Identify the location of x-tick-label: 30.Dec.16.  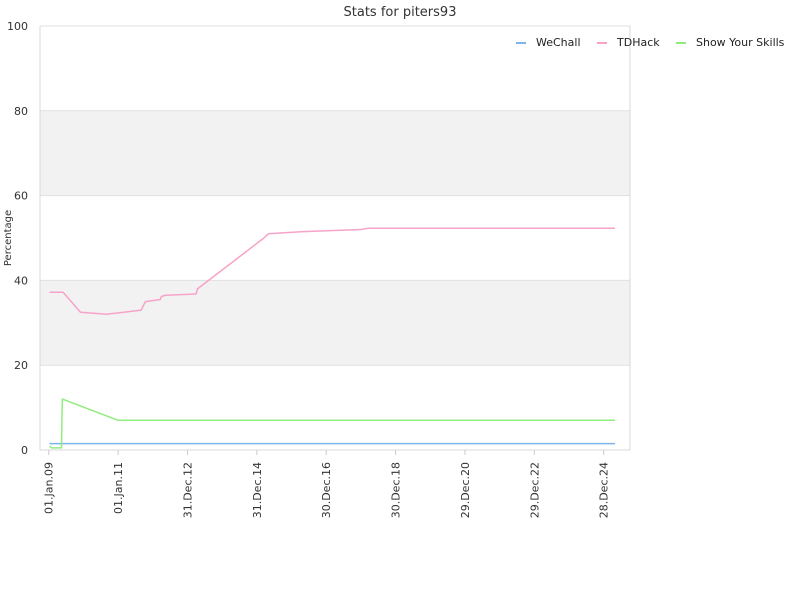
(326, 490).